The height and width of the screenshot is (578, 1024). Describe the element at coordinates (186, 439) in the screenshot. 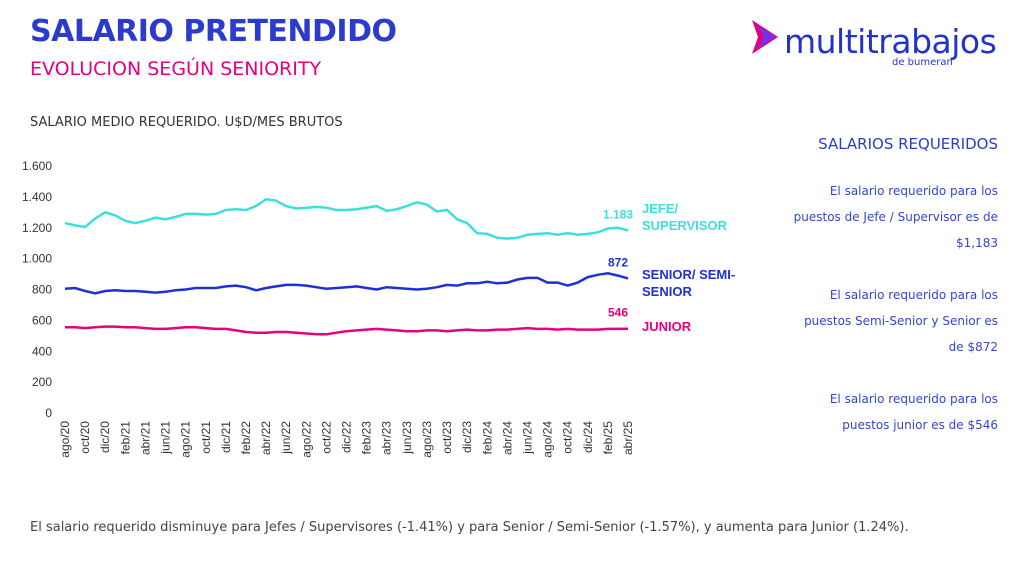

I see `x-tick-label: ago/21` at that location.